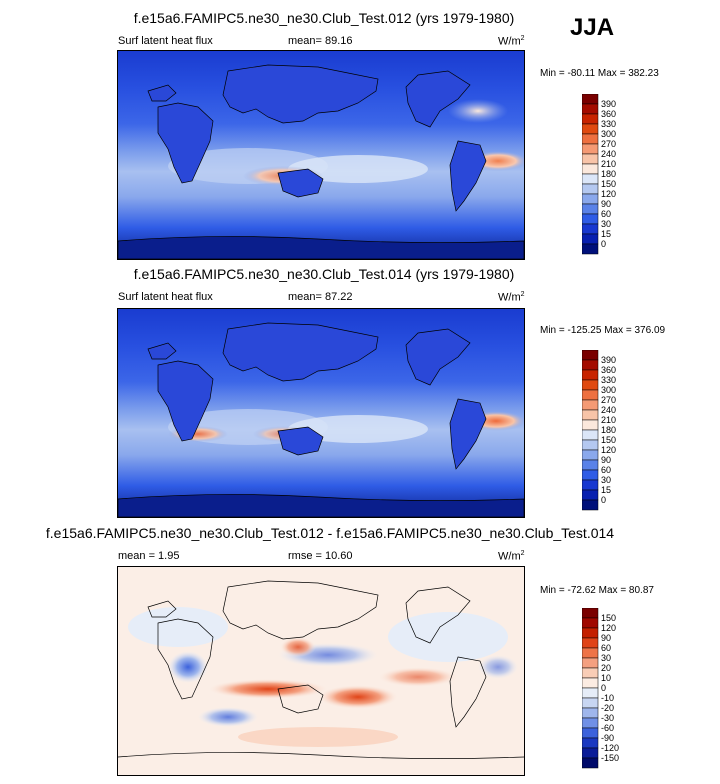 This screenshot has width=720, height=784. What do you see at coordinates (149, 556) in the screenshot?
I see `panel-3-mean-label: mean = 1.95` at bounding box center [149, 556].